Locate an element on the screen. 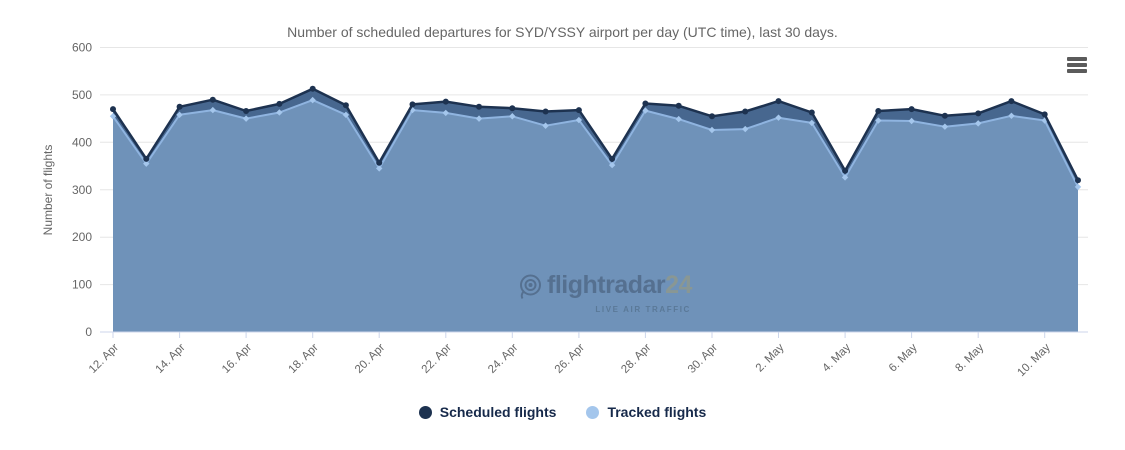 The image size is (1125, 450). x-axis-label: 2. May is located at coordinates (770, 357).